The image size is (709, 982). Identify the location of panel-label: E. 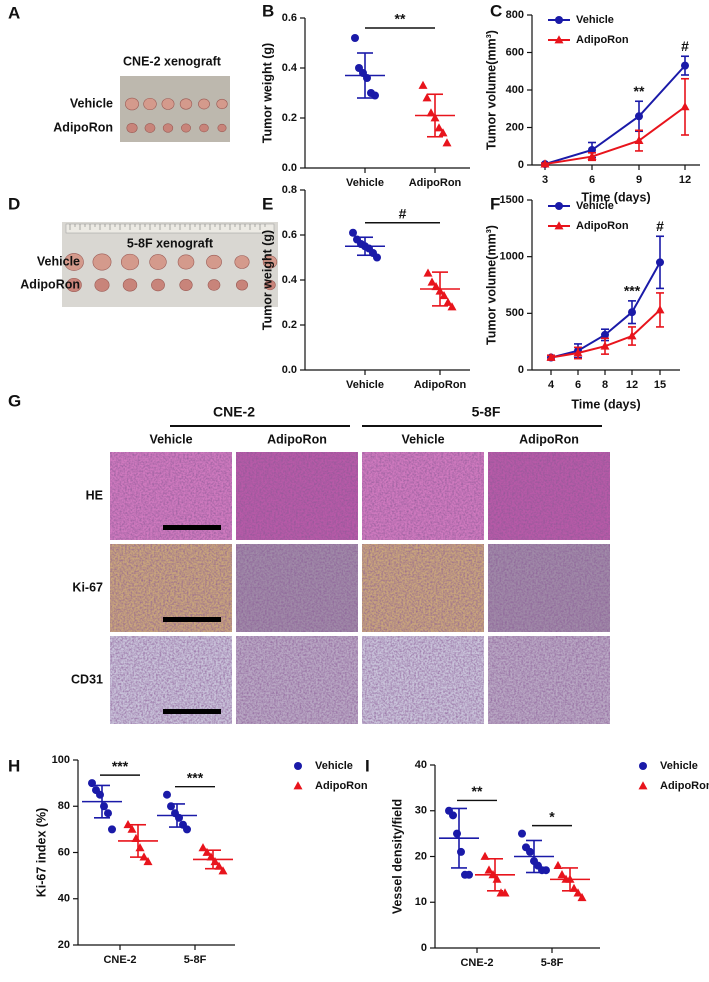
(267, 203).